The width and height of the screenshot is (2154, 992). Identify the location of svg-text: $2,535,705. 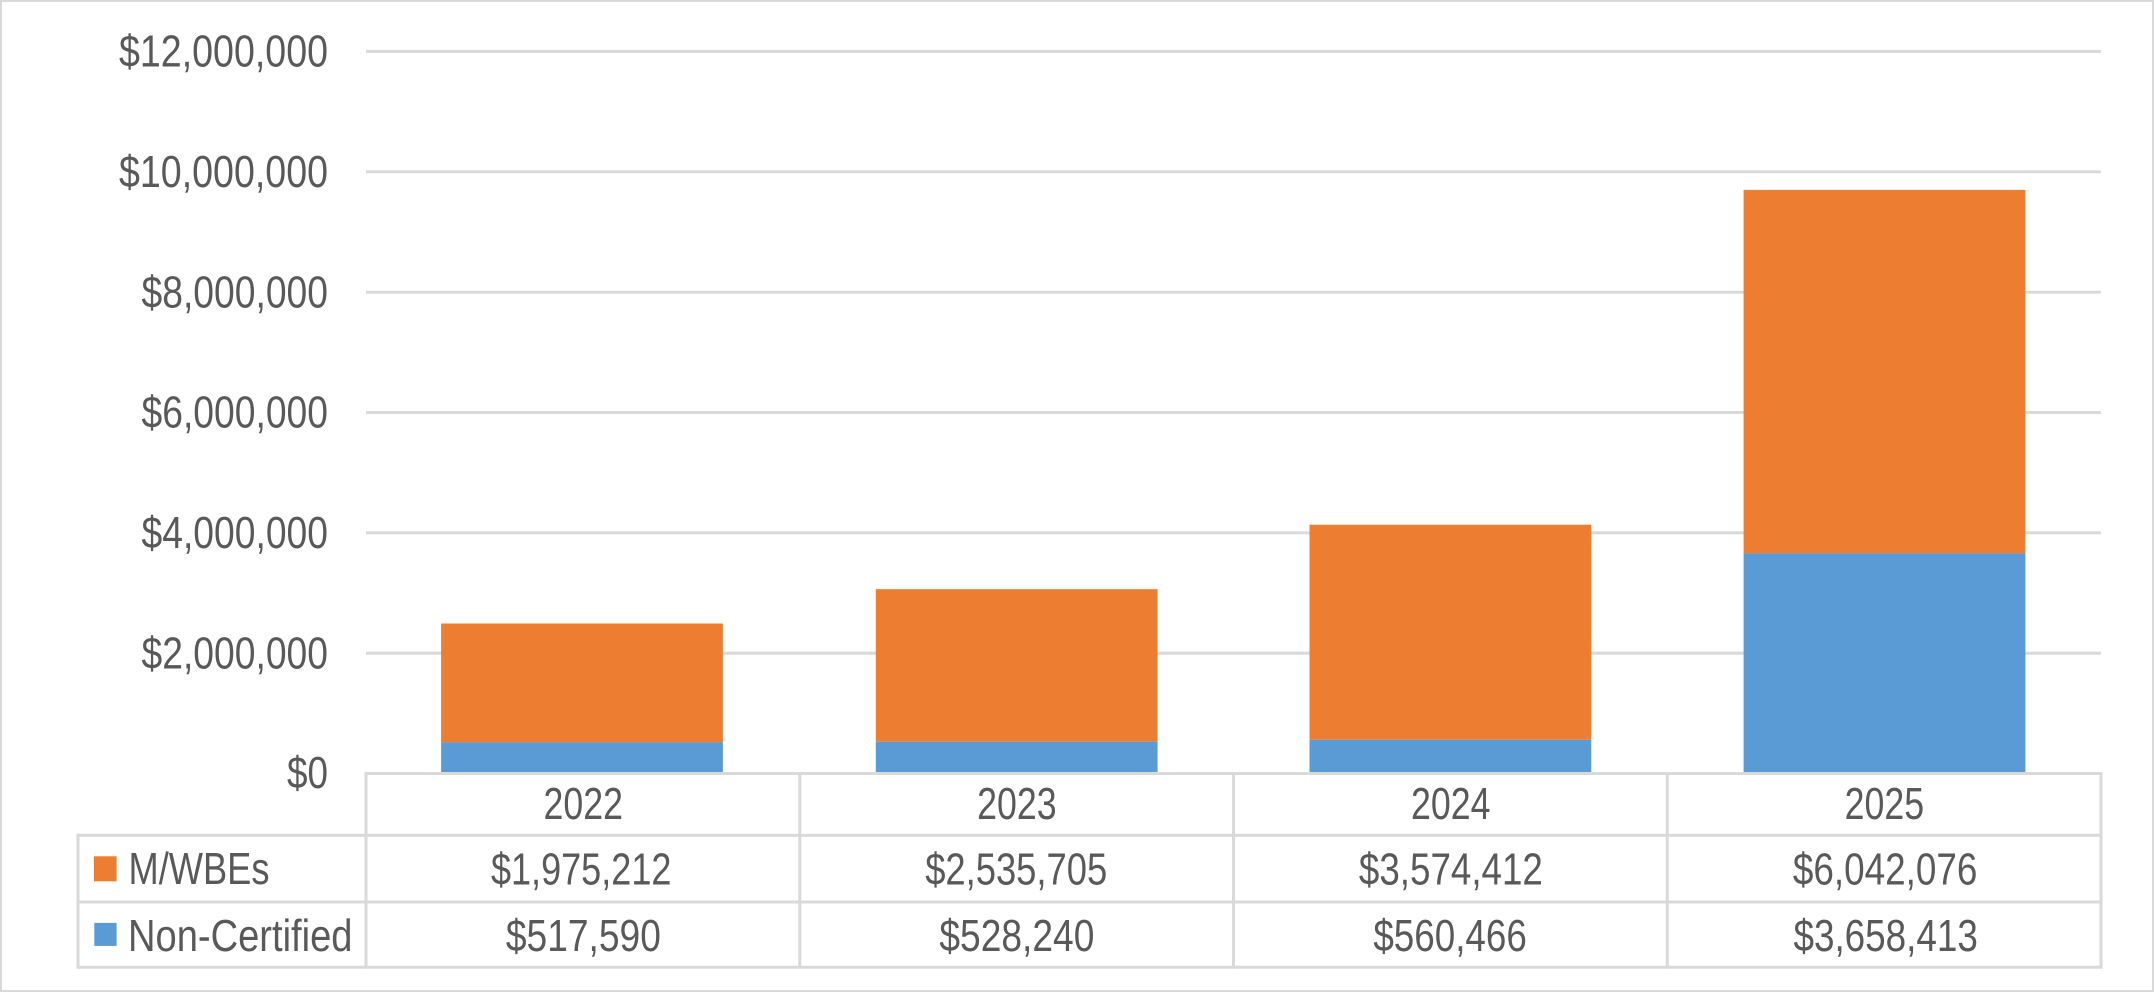
(1016, 869).